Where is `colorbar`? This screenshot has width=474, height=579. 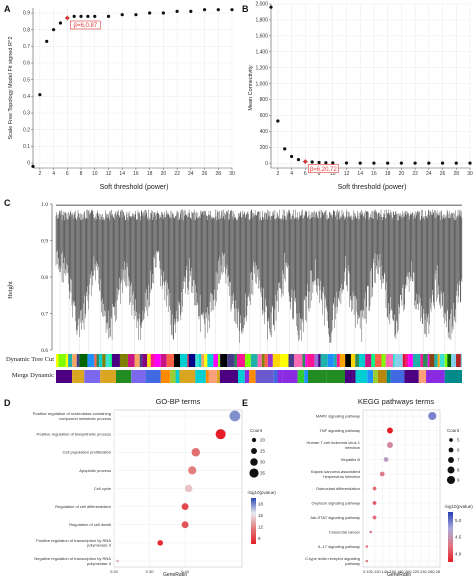
colorbar is located at coordinates (450, 537).